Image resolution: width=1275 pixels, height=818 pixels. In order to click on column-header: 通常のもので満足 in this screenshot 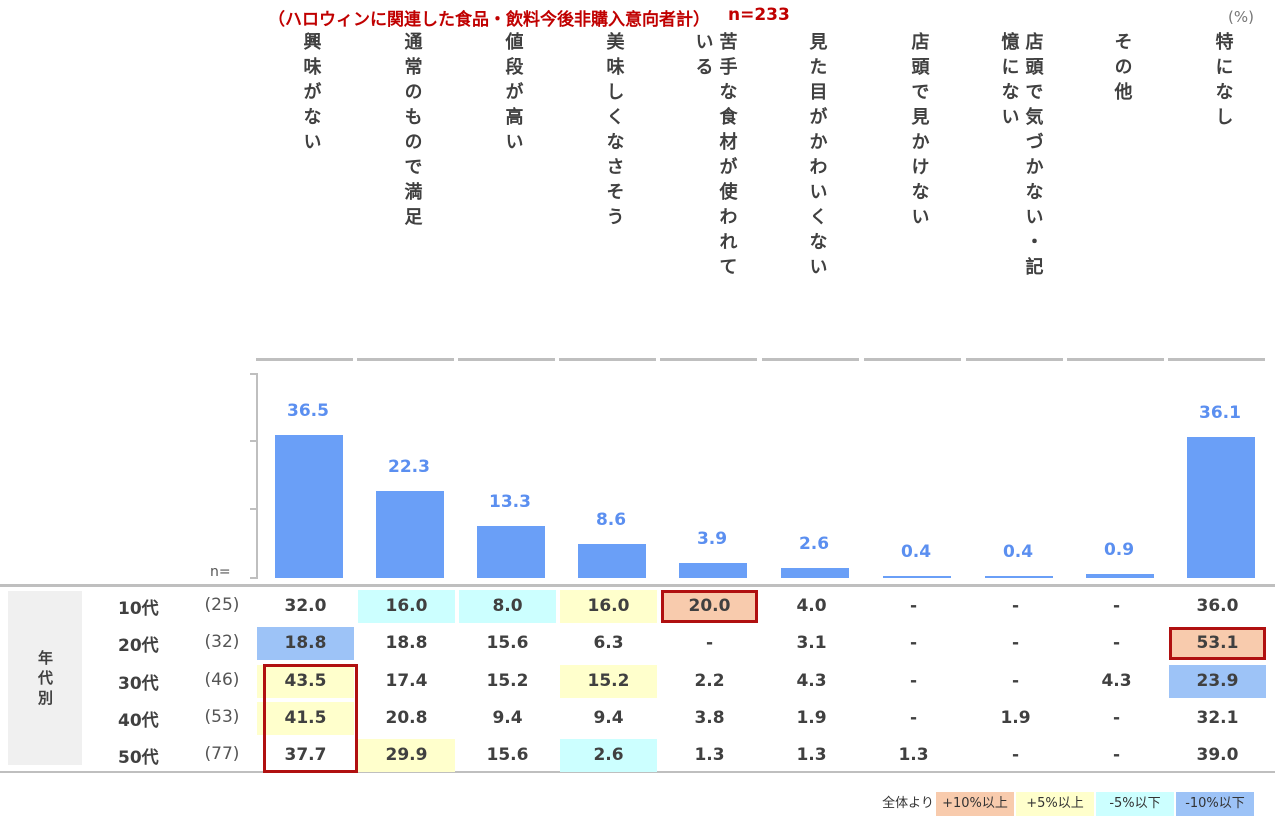, I will do `click(411, 197)`.